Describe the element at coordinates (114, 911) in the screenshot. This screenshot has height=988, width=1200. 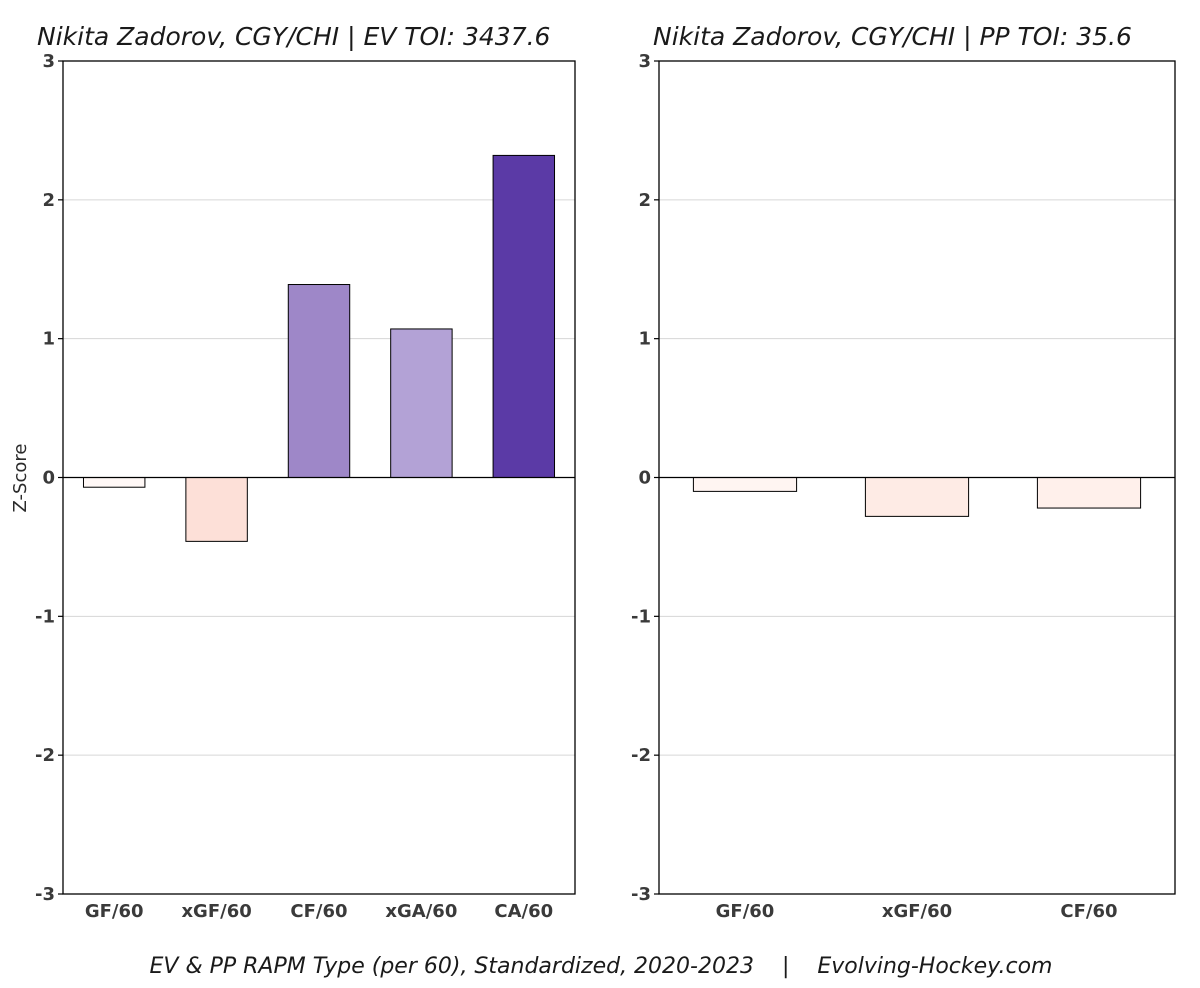
I see `ev-x-tick-label: GF/60` at that location.